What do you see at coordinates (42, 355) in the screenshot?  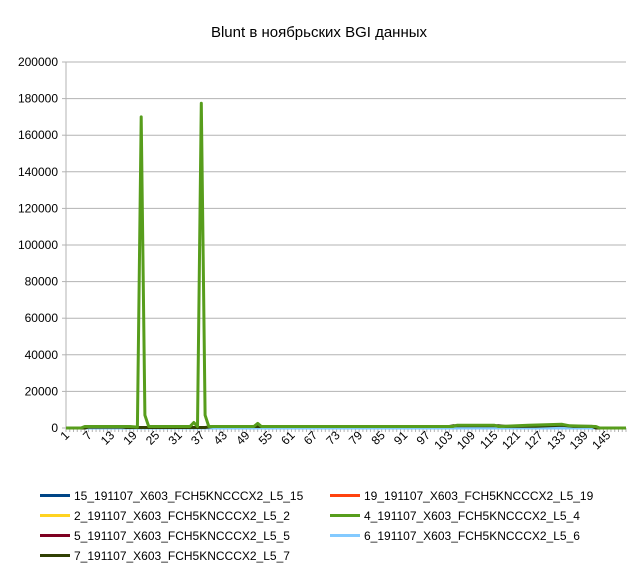 I see `y-tick-label-2: 40000` at bounding box center [42, 355].